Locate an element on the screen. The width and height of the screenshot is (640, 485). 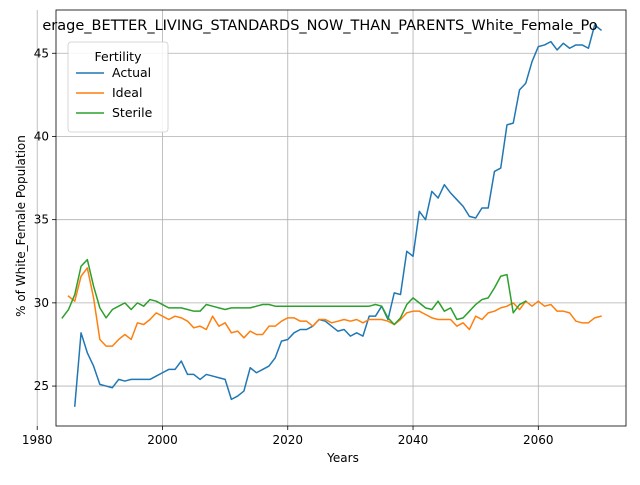
x-axis-ticks: 1980 2000 2020 2040 2060 is located at coordinates (288, 436).